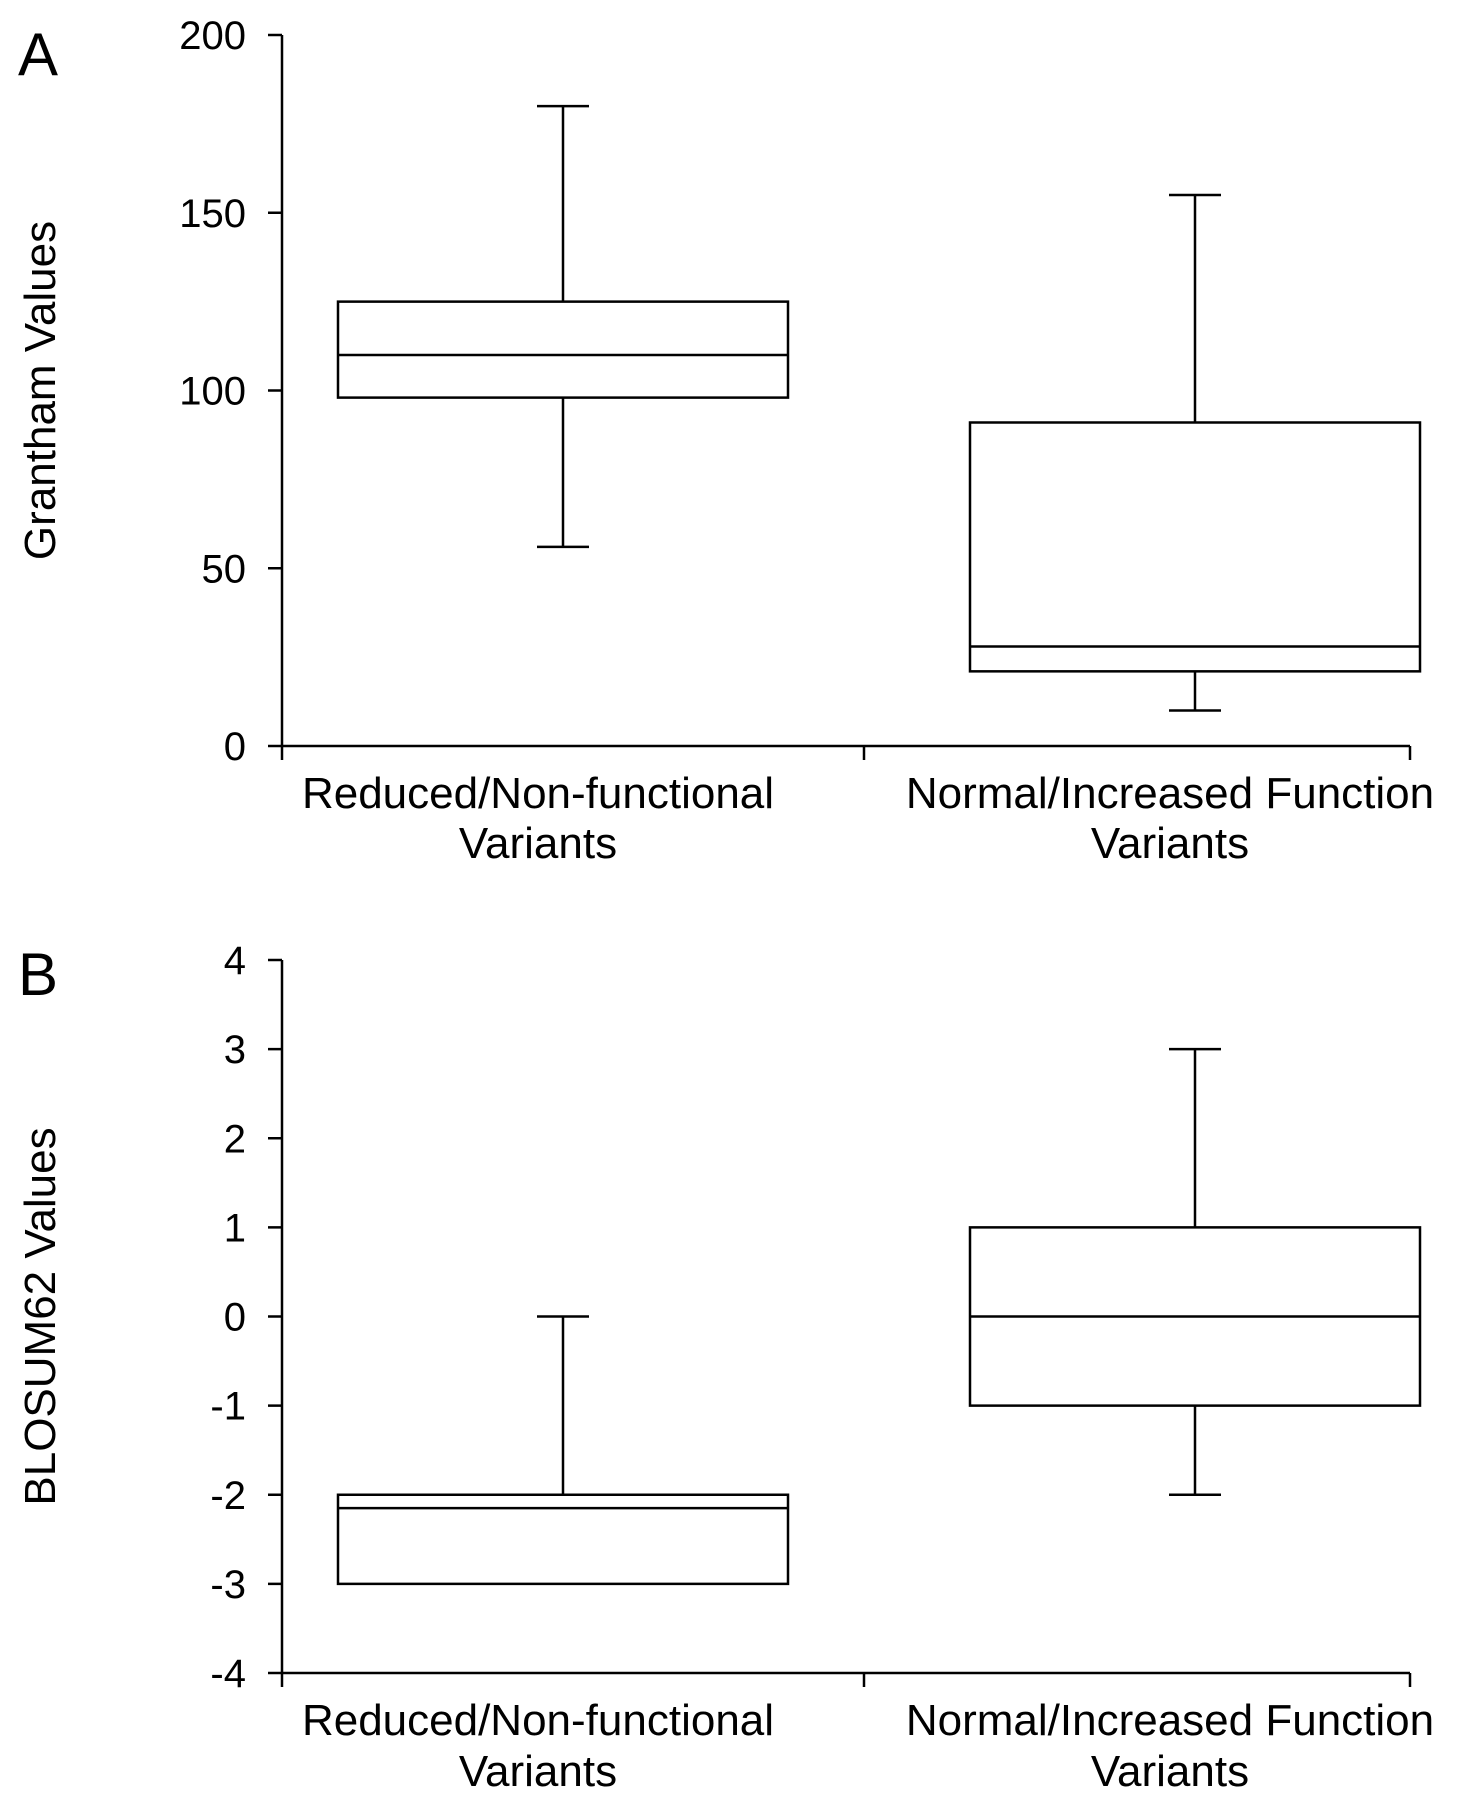  I want to click on y-axis-label: BLOSUM62 Values, so click(40, 1316).